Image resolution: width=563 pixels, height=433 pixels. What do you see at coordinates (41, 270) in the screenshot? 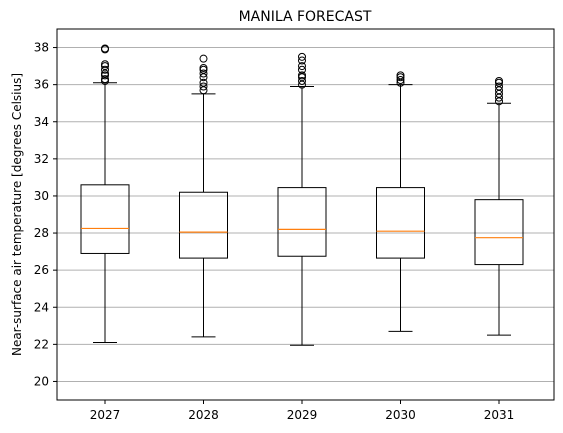
I see `y-tick-label: 26` at bounding box center [41, 270].